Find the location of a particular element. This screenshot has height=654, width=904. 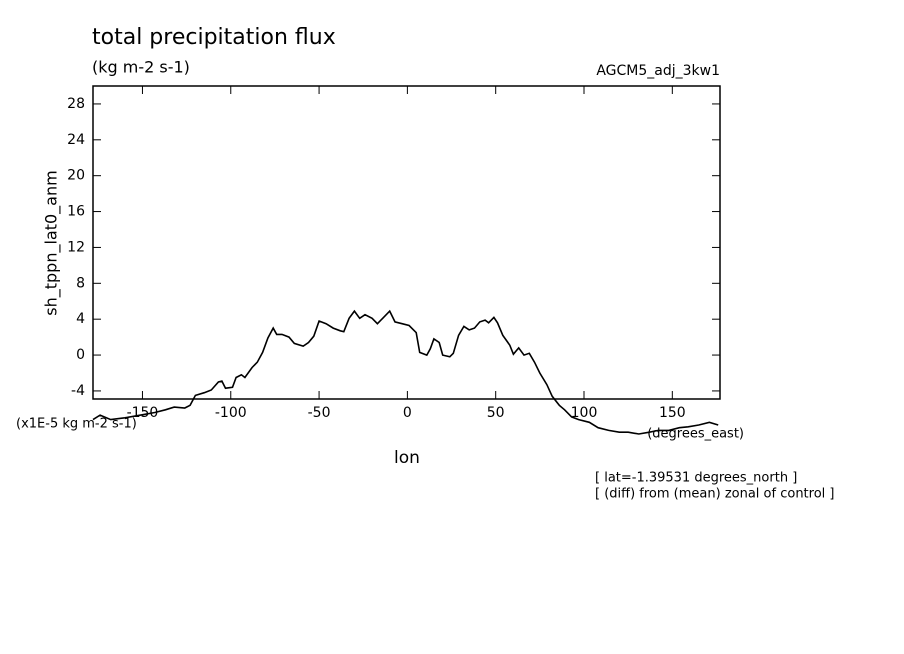

y-tick-label: -4 is located at coordinates (78, 391).